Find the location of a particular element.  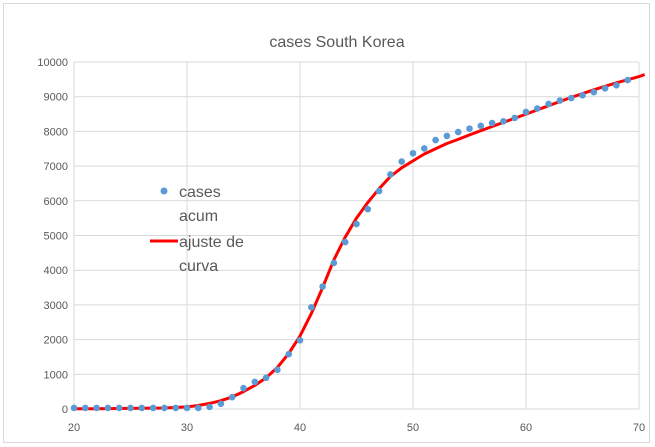

x-tick-label: 20 is located at coordinates (74, 428).